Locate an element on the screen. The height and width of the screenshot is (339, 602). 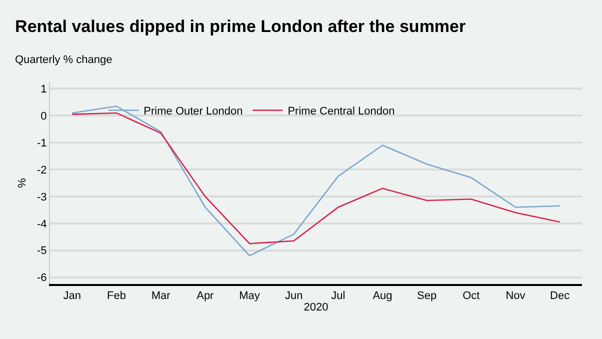
chart-subtitle: Quarterly % change is located at coordinates (63, 60).